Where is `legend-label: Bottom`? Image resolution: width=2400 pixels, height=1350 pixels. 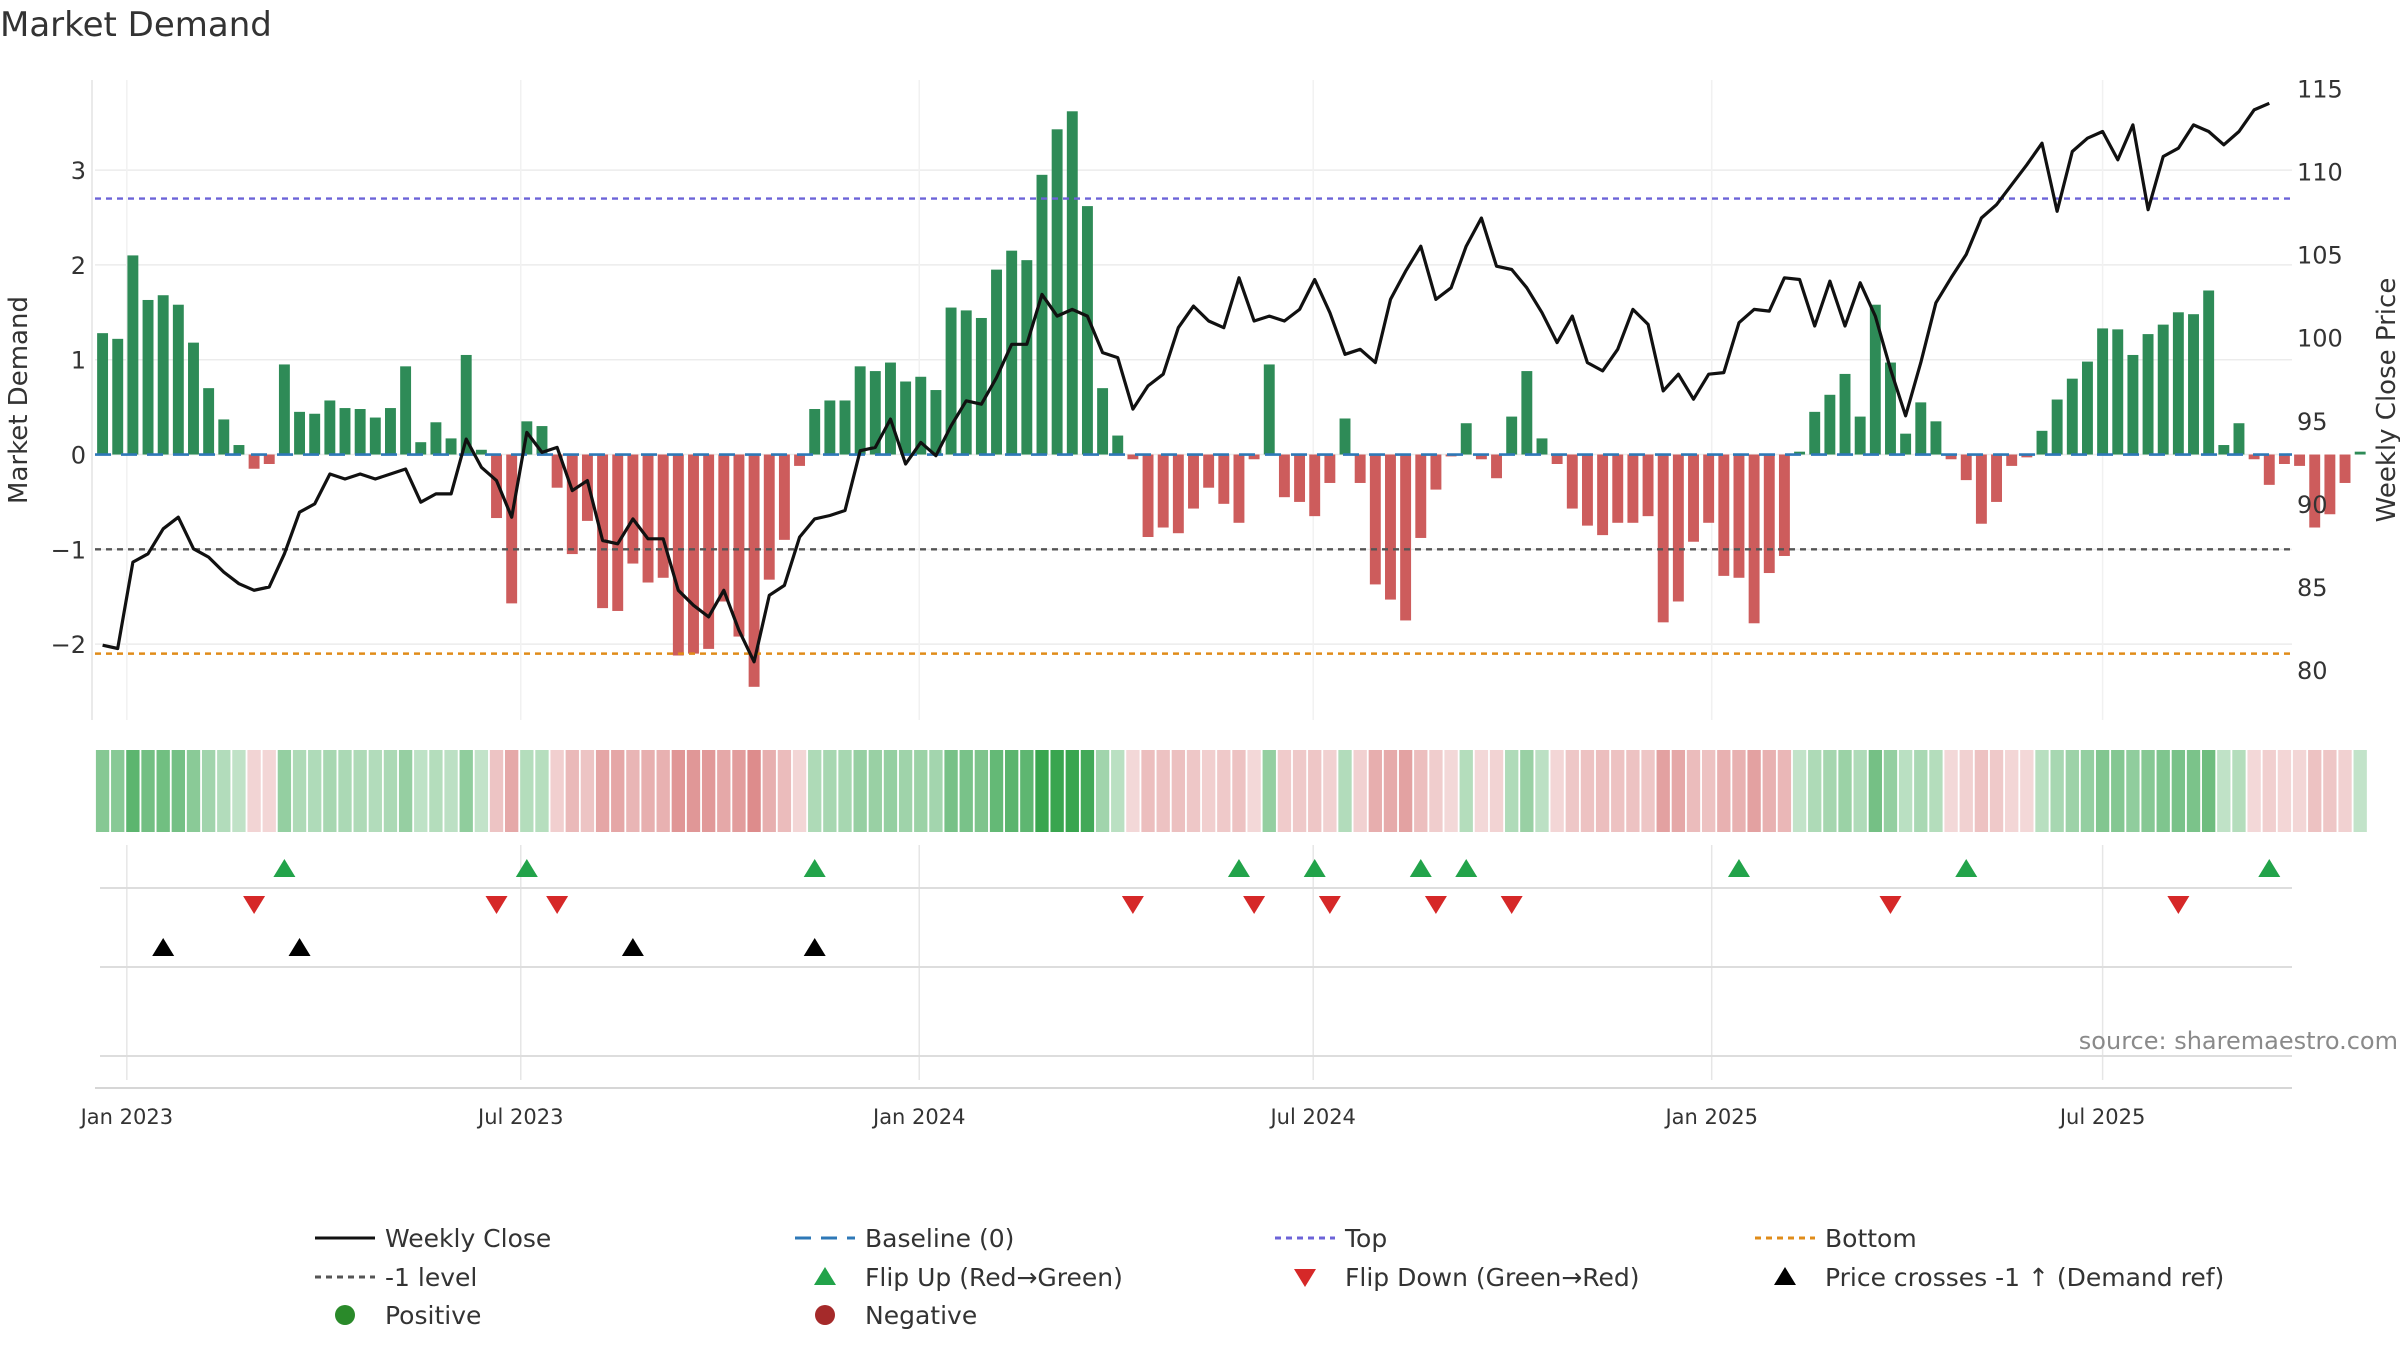
legend-label: Bottom is located at coordinates (1871, 1238).